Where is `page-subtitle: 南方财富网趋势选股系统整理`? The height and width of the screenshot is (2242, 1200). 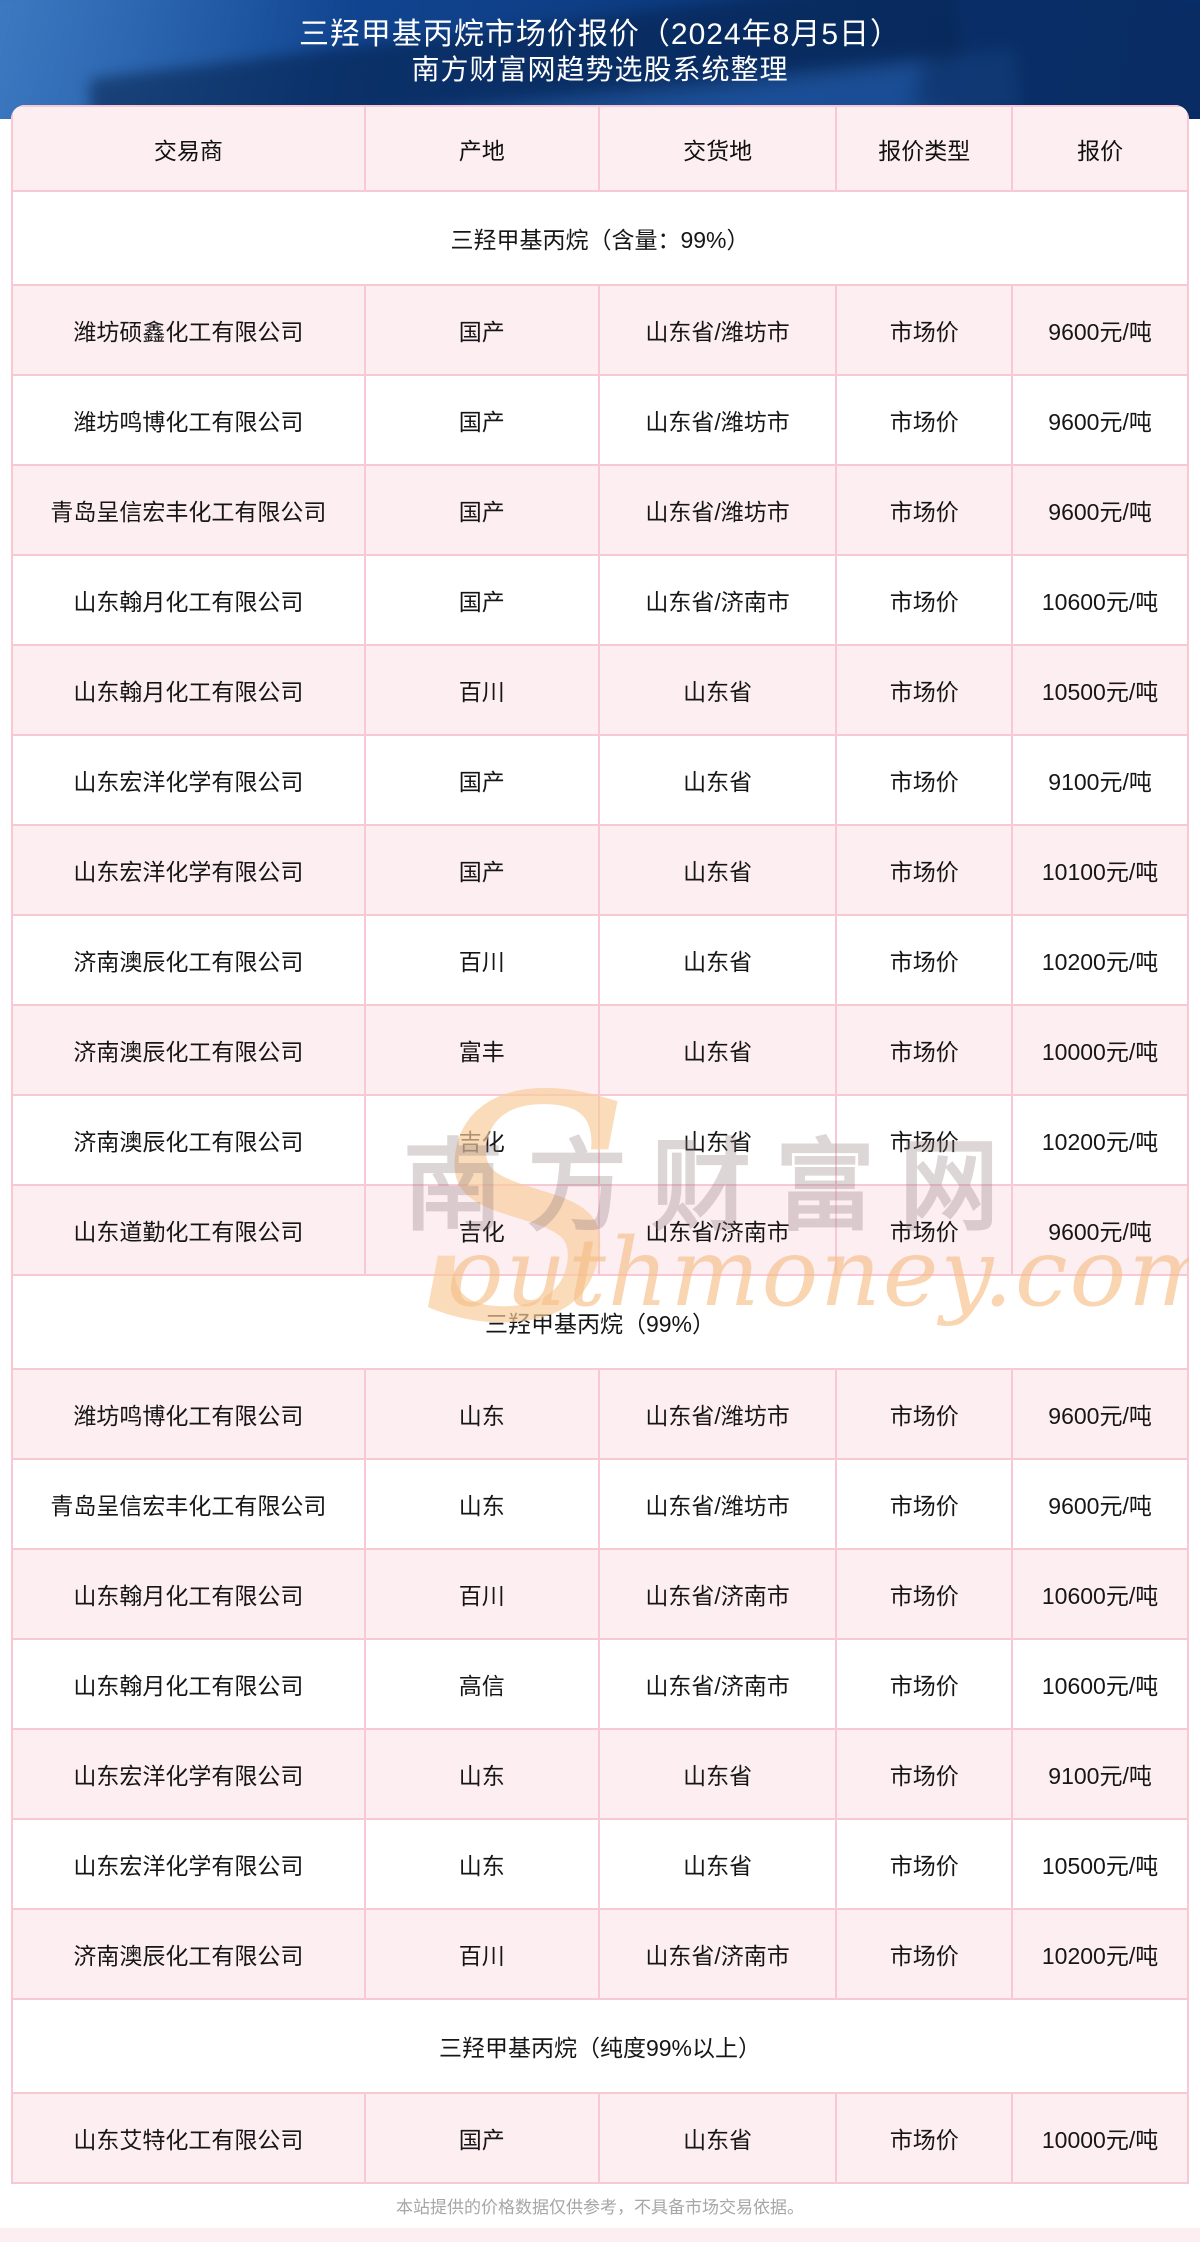
page-subtitle: 南方财富网趋势选股系统整理 is located at coordinates (600, 69).